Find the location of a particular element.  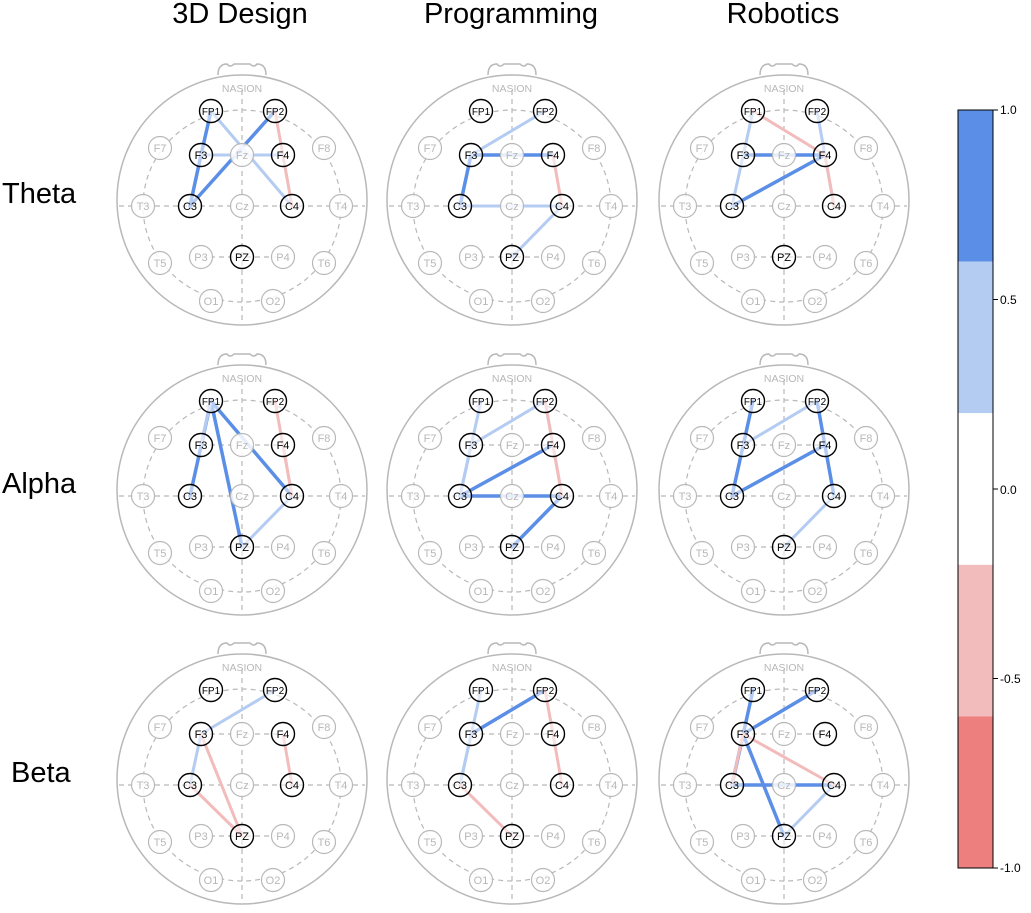

electrode-p4 is located at coordinates (825, 257).